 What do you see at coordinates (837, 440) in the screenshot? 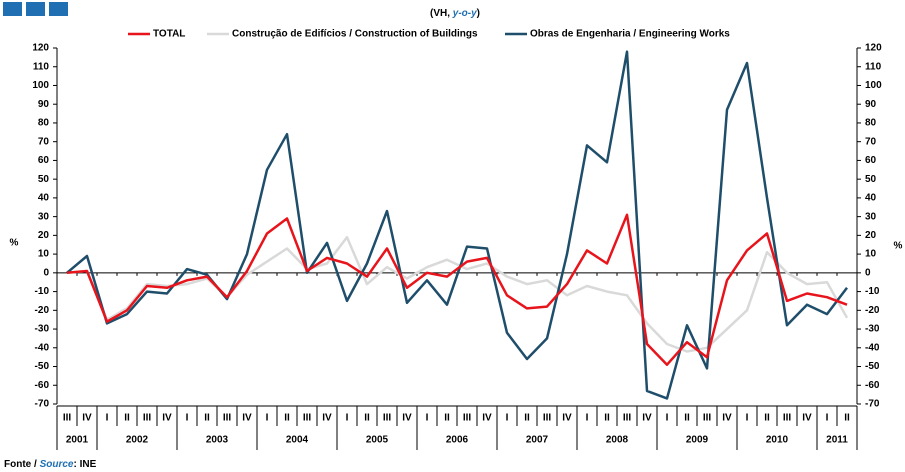
I see `x-group-label: 2011` at bounding box center [837, 440].